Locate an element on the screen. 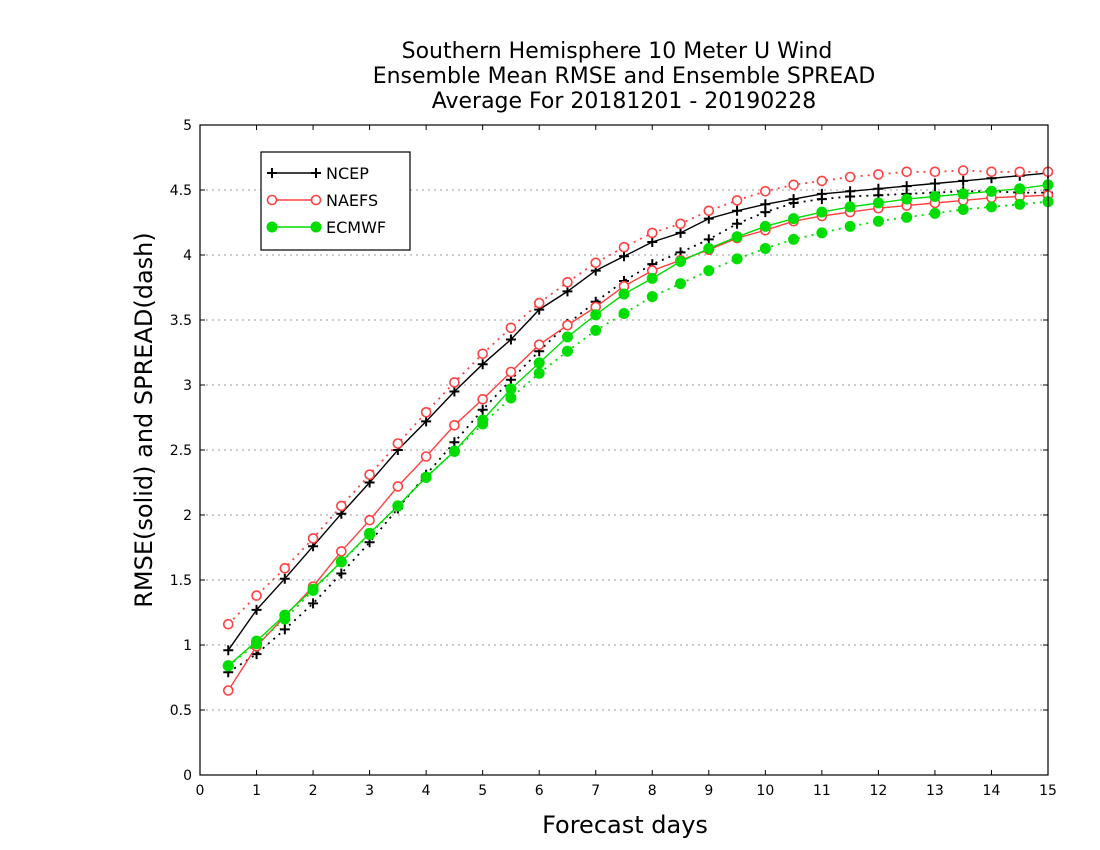 This screenshot has height=850, width=1100. y-tick-label: 2.5 is located at coordinates (181, 451).